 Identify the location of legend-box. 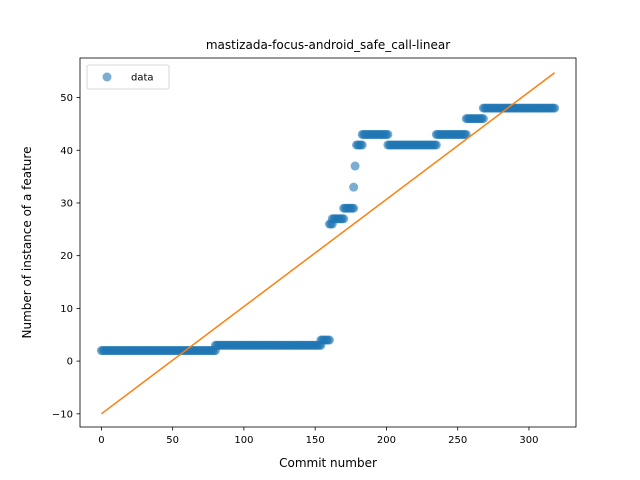
(128, 77).